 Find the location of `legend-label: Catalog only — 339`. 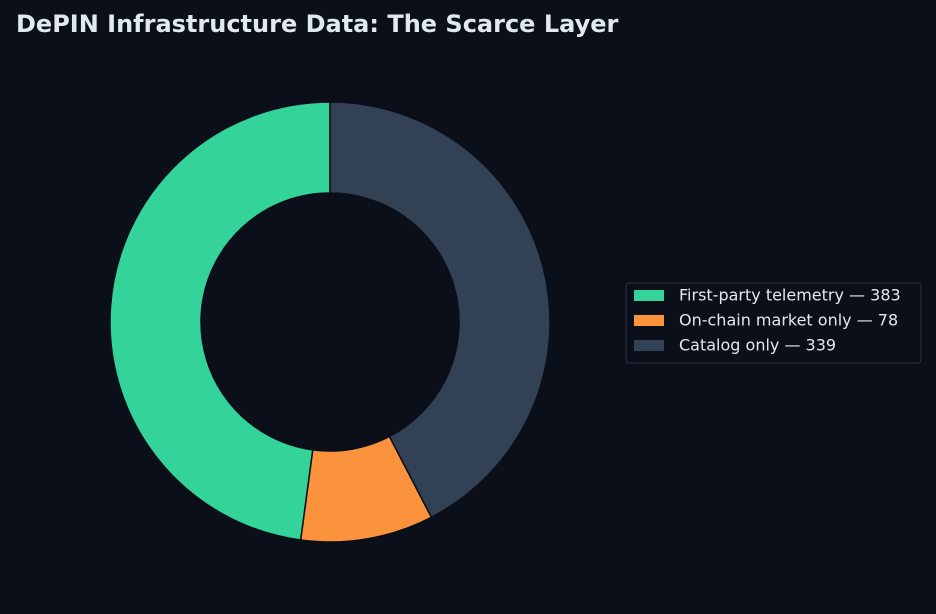

legend-label: Catalog only — 339 is located at coordinates (757, 345).